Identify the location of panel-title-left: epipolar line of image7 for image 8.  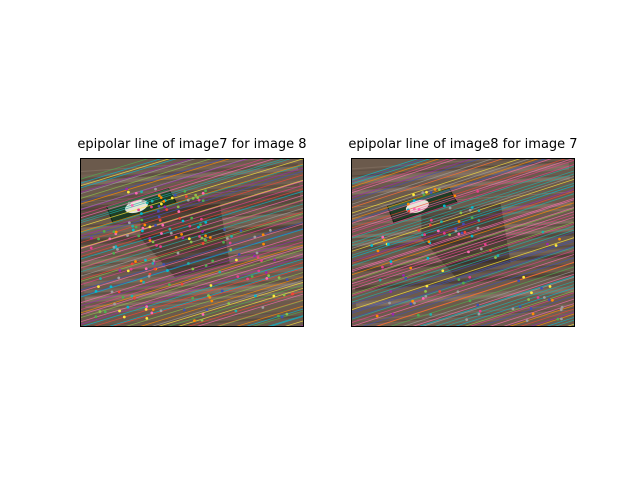
(192, 144).